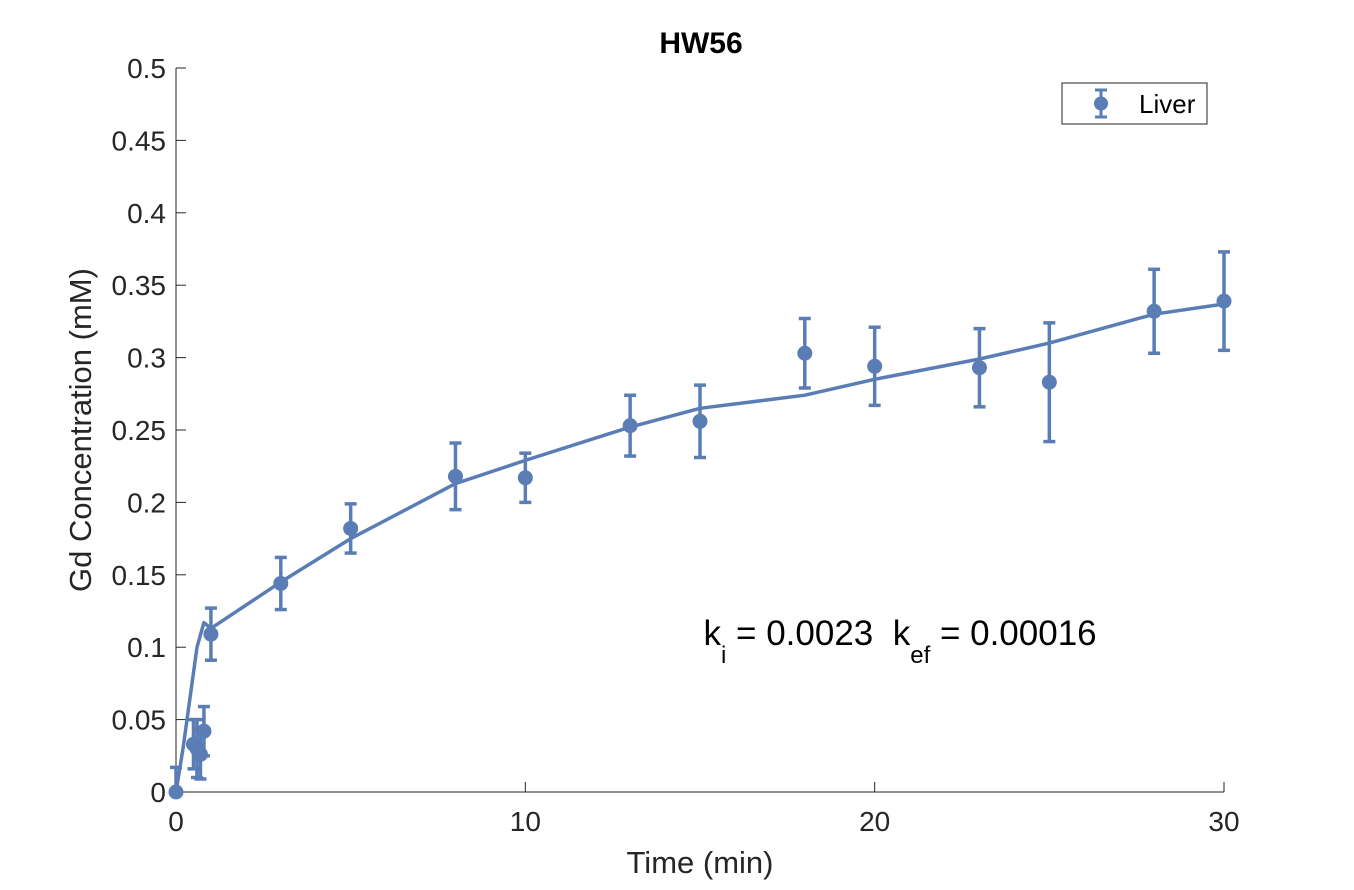 The image size is (1354, 890). I want to click on y-tick-label: 0.25, so click(139, 430).